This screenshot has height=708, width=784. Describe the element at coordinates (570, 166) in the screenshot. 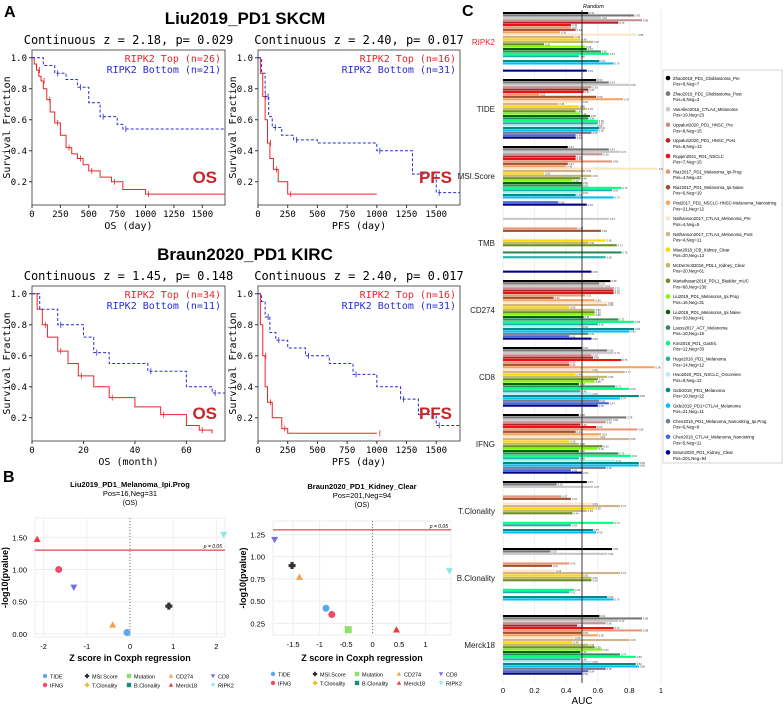

I see `bar-value-label: 0.40` at that location.